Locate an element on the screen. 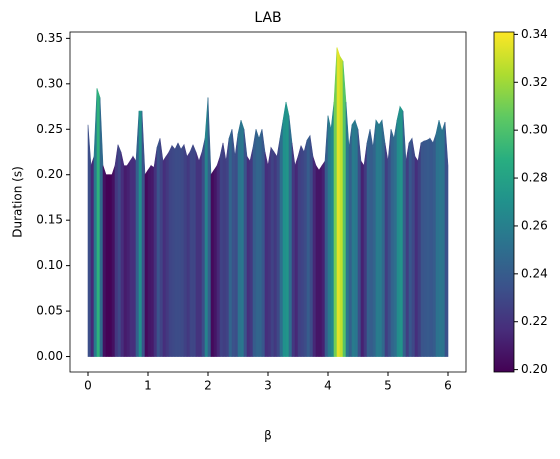 This screenshot has width=560, height=459. y-tick-label: 0.10 is located at coordinates (49, 265).